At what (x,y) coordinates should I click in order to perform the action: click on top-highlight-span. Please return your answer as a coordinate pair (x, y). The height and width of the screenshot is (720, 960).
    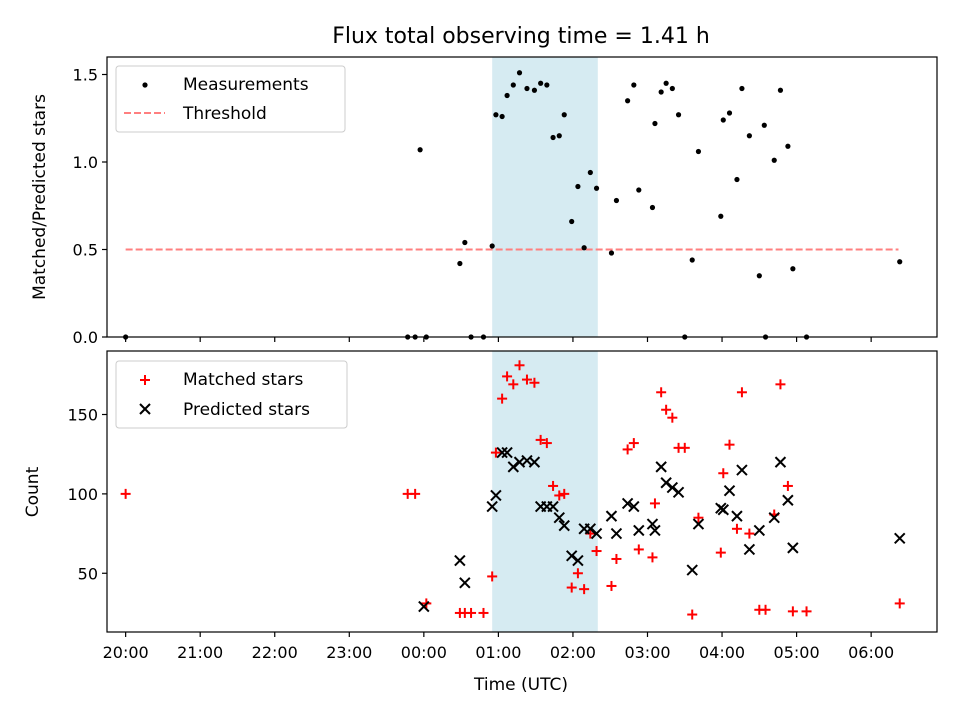
    Looking at the image, I should click on (545, 197).